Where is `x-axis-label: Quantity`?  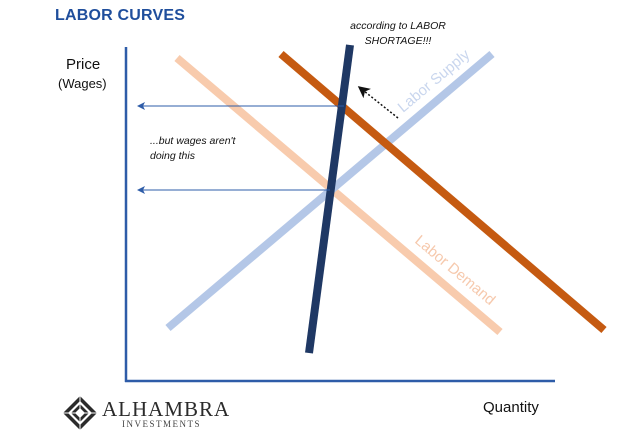 x-axis-label: Quantity is located at coordinates (511, 407).